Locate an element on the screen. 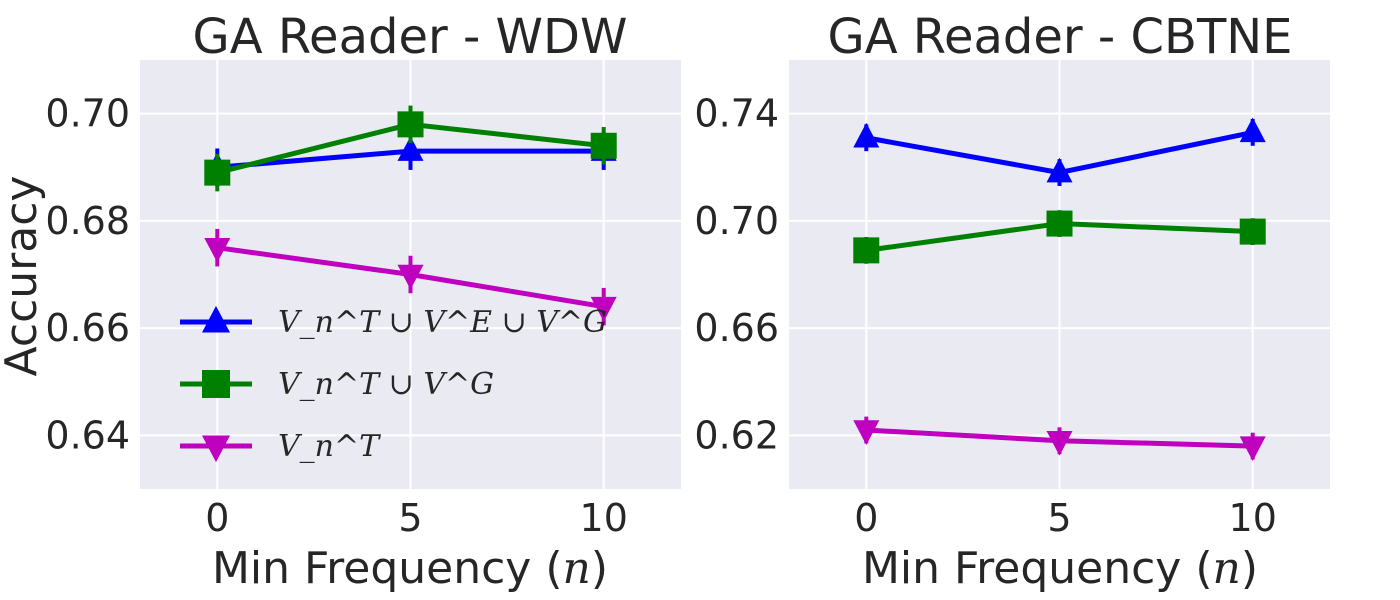 The image size is (1400, 600). chart-title-cbtne: GA Reader - CBTNE is located at coordinates (1060, 37).